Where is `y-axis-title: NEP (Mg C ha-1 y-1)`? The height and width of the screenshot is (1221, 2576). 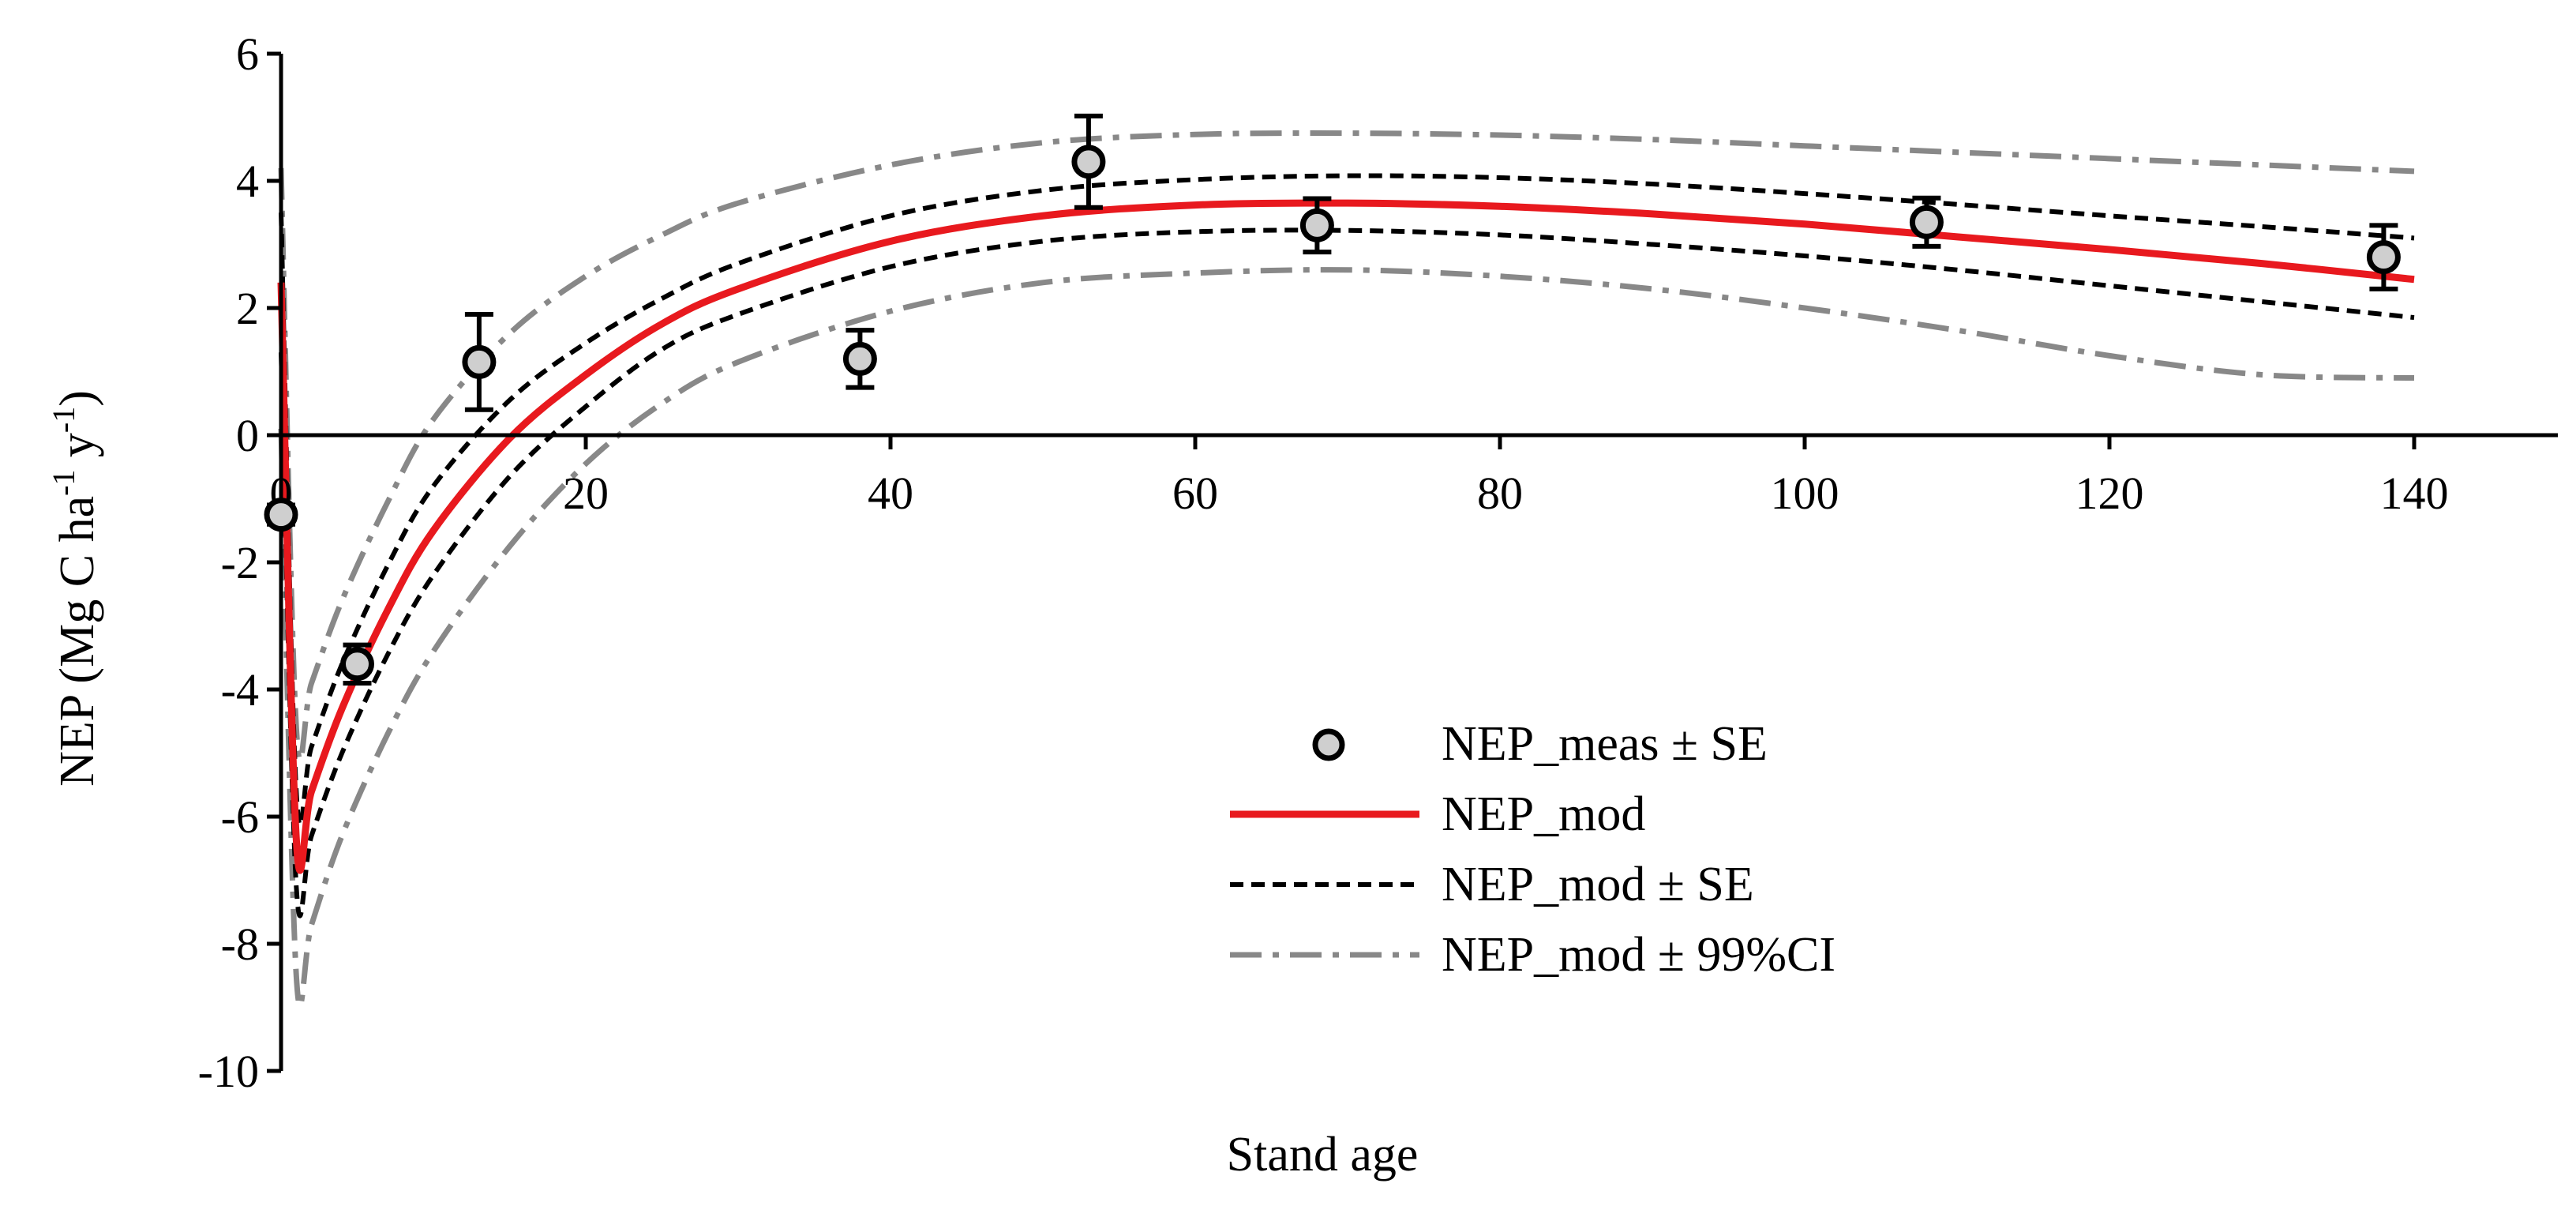 y-axis-title: NEP (Mg C ha-1 y-1) is located at coordinates (75, 588).